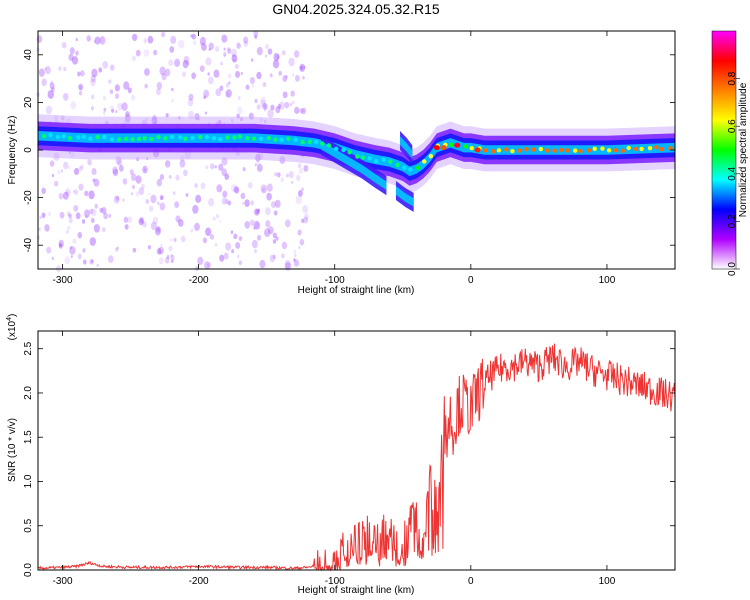 The image size is (750, 600). I want to click on heatmap-x-tick-label: -200, so click(199, 280).